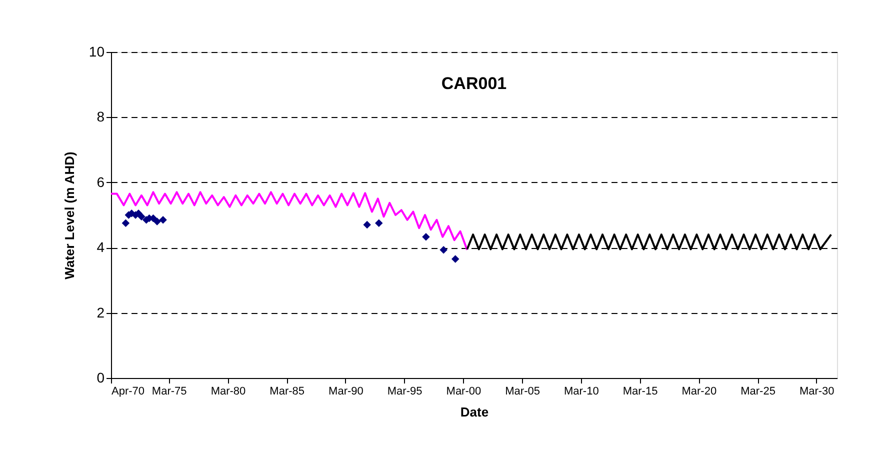 This screenshot has height=465, width=874. I want to click on x-axis-title: Date, so click(474, 412).